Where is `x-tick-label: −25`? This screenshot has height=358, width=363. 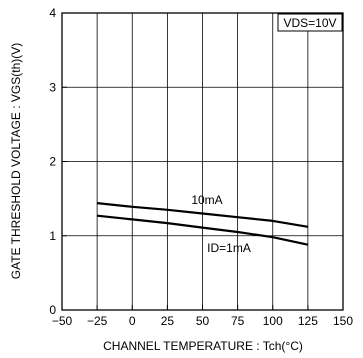
x-tick-label: −25 is located at coordinates (97, 321).